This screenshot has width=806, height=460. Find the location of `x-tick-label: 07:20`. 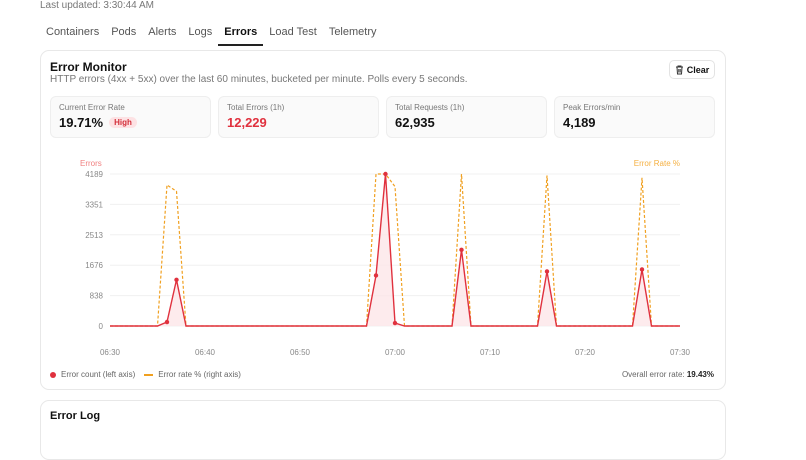

x-tick-label: 07:20 is located at coordinates (585, 352).